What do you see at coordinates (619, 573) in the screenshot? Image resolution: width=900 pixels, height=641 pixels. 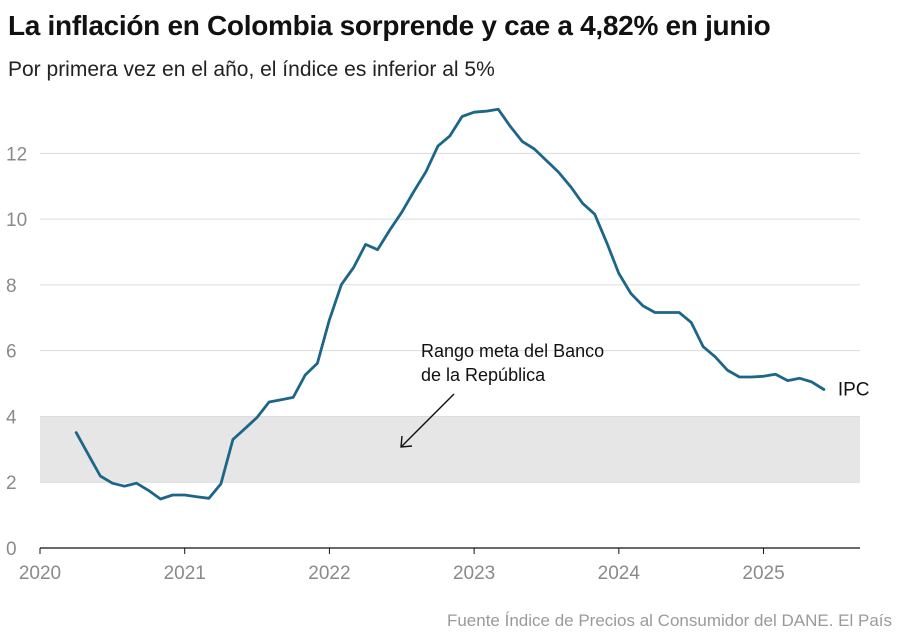 I see `x-tick-label-2024: 2024` at bounding box center [619, 573].